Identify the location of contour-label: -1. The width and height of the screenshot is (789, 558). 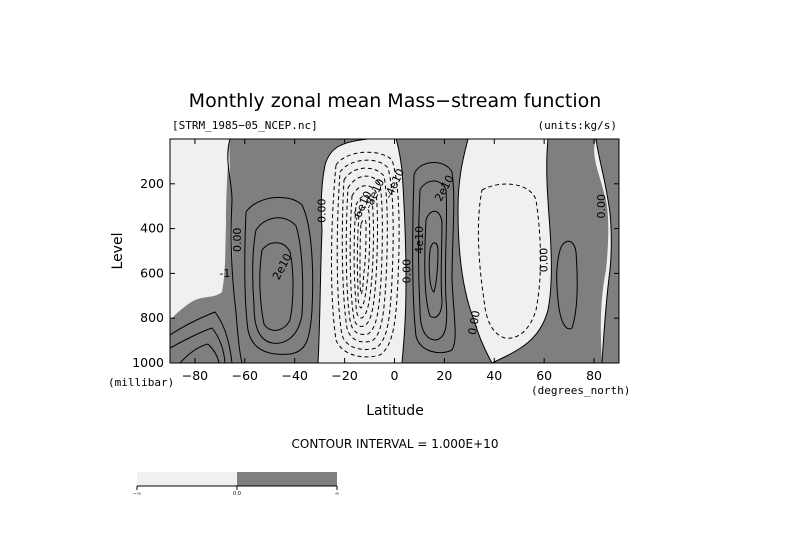
(224, 273).